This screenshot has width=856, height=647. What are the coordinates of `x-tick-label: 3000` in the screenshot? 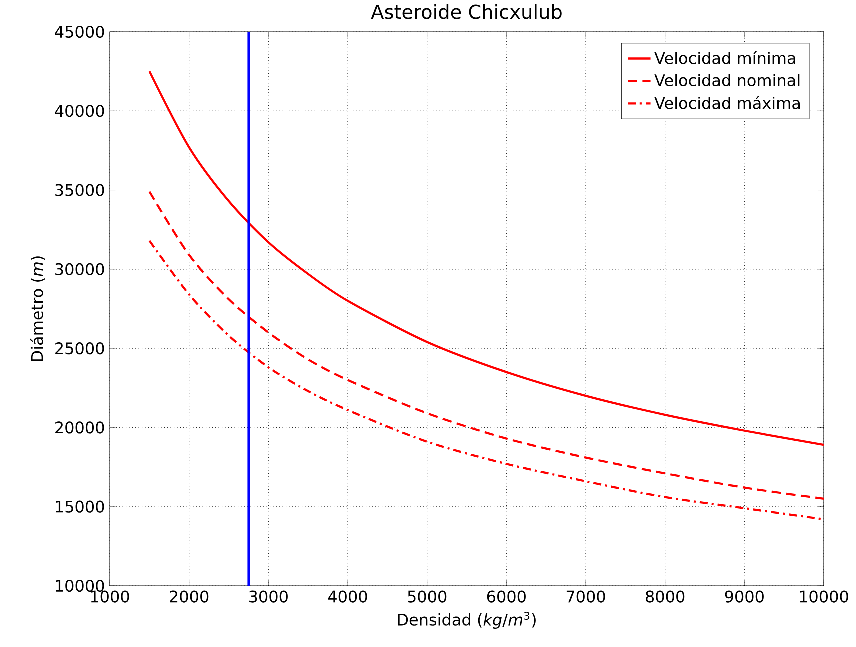 It's located at (269, 596).